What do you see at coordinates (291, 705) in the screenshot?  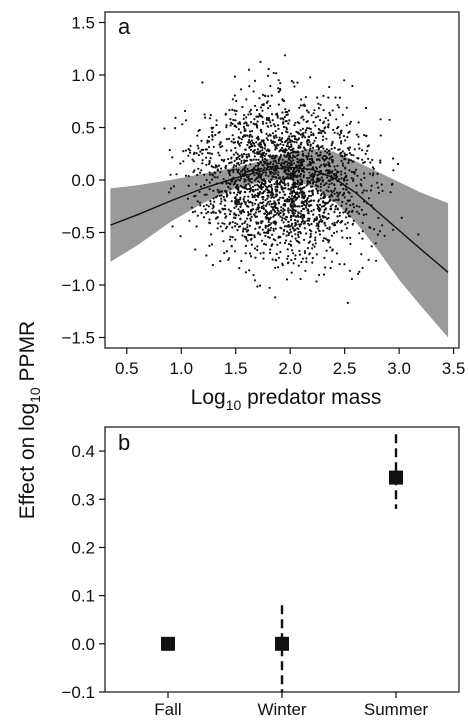 I see `x-ticks-b: Fall Winter Summer` at bounding box center [291, 705].